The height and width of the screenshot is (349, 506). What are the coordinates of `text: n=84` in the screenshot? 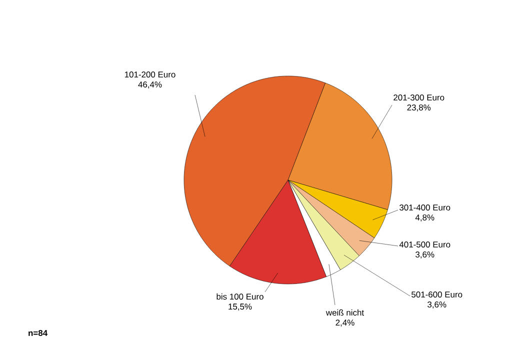 It's located at (38, 333).